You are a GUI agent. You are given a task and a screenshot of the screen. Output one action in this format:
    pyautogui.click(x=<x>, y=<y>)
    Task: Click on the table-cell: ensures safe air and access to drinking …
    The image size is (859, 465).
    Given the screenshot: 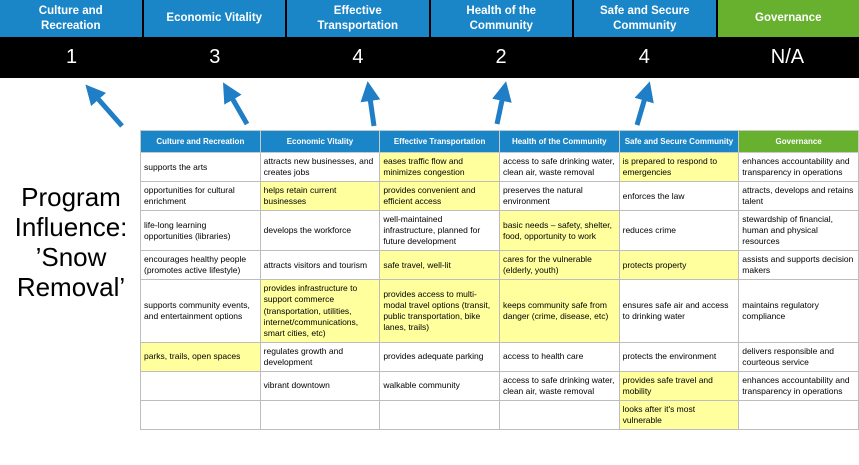 What is the action you would take?
    pyautogui.click(x=679, y=311)
    